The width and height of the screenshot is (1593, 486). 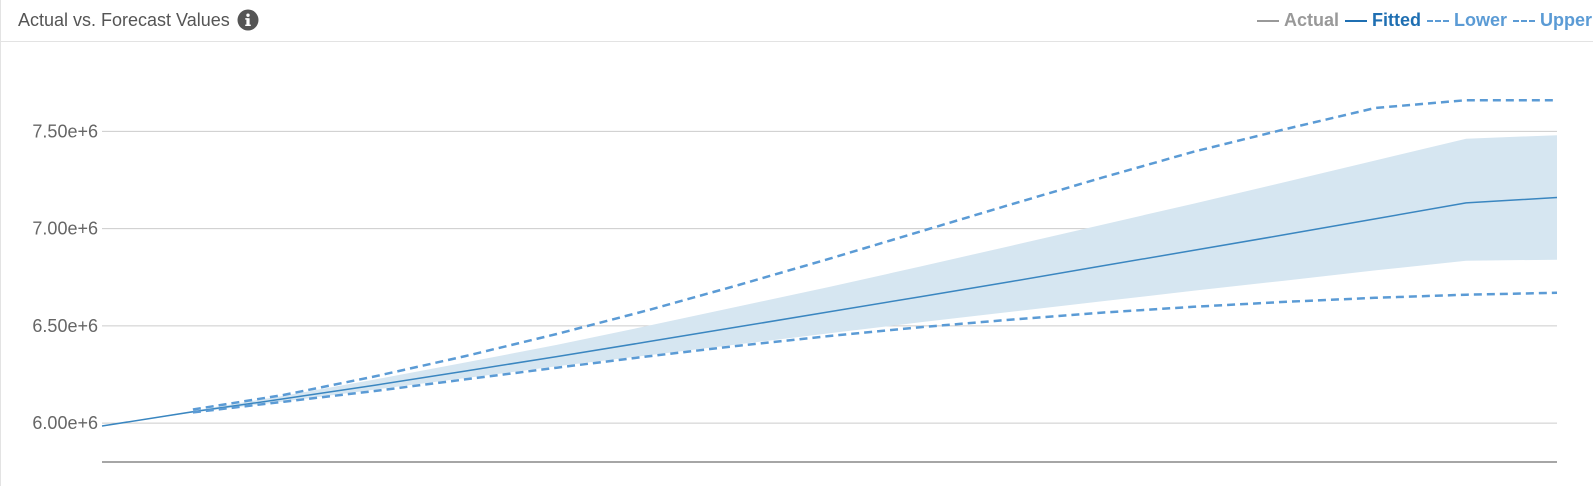 What do you see at coordinates (65, 326) in the screenshot?
I see `y-tick-label-1: 6.50e+6` at bounding box center [65, 326].